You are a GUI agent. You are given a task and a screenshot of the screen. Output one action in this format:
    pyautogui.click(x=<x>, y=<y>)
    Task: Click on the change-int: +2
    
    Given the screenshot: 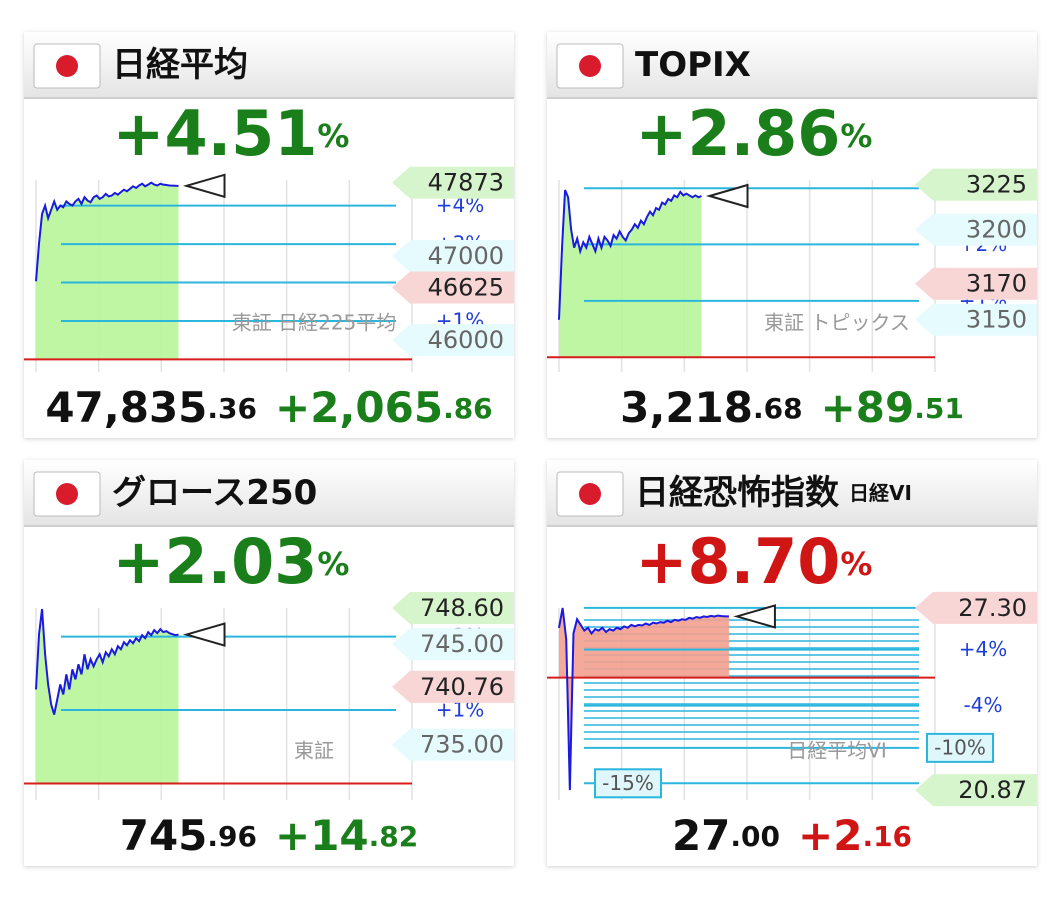 What is the action you would take?
    pyautogui.click(x=830, y=835)
    